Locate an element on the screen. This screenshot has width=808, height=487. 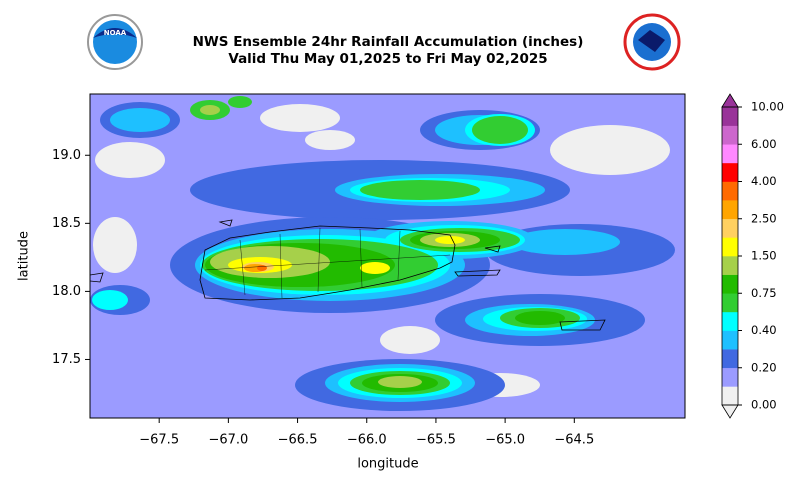
colorbar-extend-min is located at coordinates (730, 411).